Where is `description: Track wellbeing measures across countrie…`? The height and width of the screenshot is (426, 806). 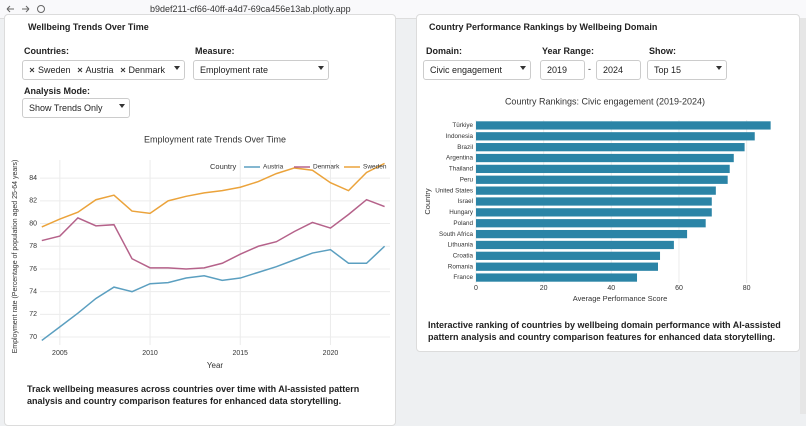 description: Track wellbeing measures across countrie… is located at coordinates (193, 395).